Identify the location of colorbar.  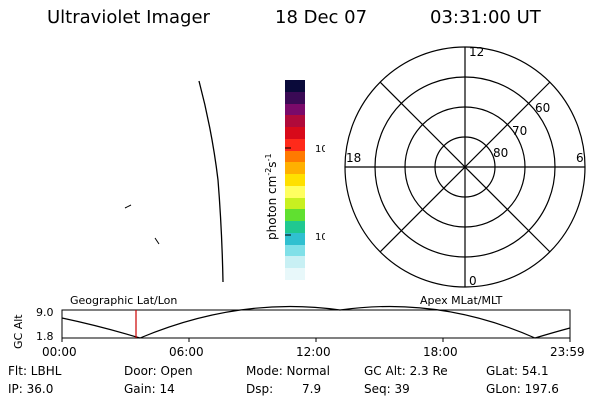
(295, 180).